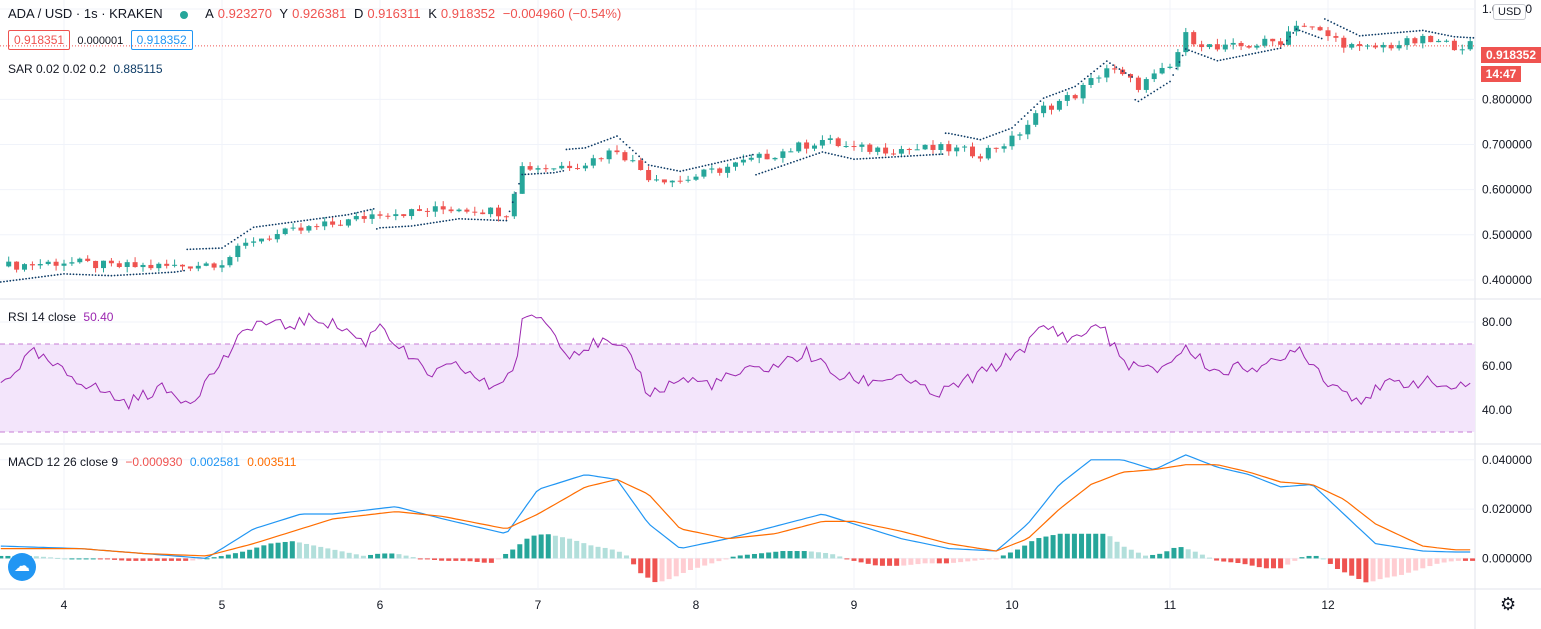 The width and height of the screenshot is (1541, 629). Describe the element at coordinates (39, 40) in the screenshot. I see `sell-button: 0.918351` at that location.